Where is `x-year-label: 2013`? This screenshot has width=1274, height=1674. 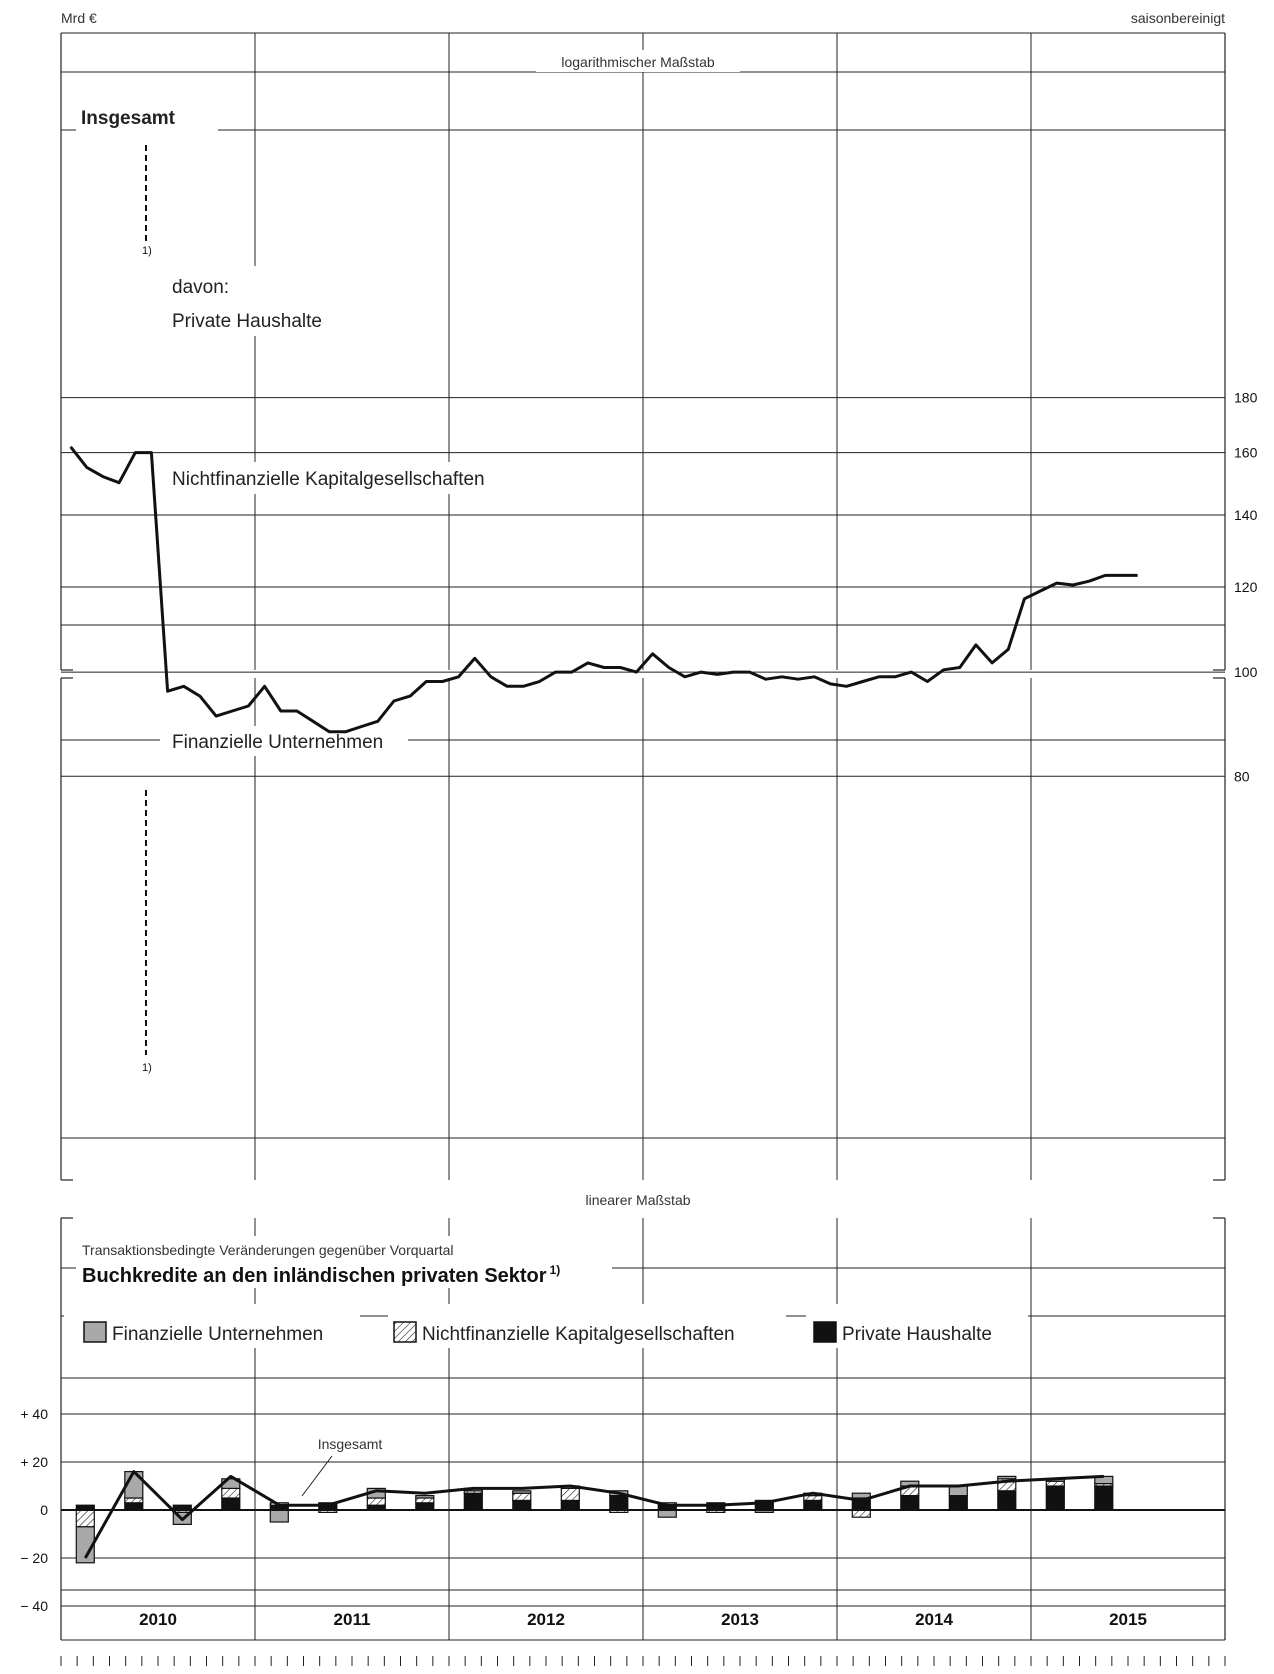
x-year-label: 2013 is located at coordinates (740, 1619).